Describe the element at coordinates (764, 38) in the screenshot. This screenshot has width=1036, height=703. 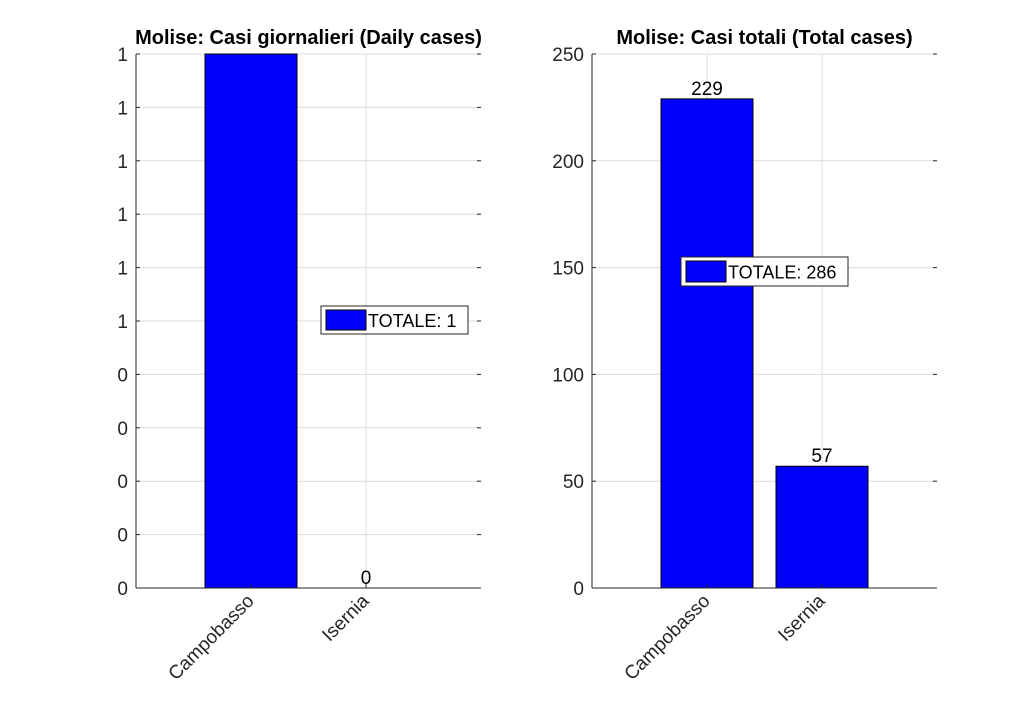
I see `chart-title: Molise: Casi totali (Total cases)` at that location.